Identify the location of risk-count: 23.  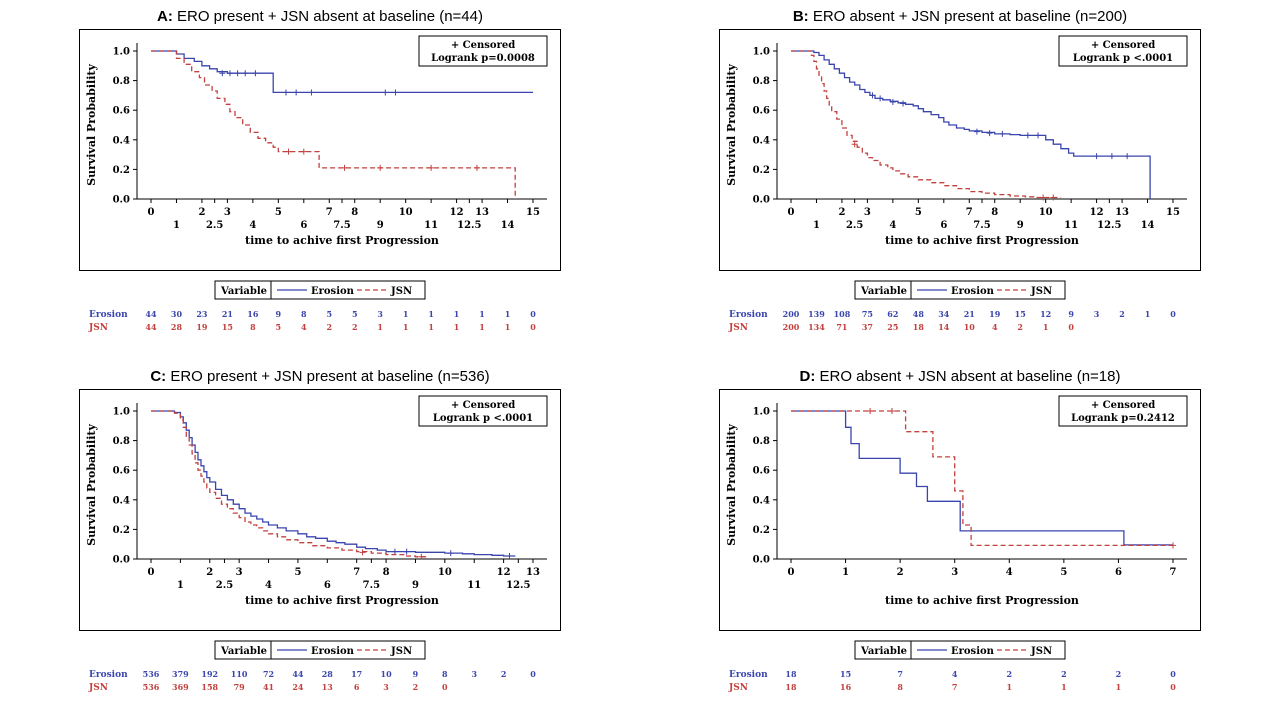
(202, 314).